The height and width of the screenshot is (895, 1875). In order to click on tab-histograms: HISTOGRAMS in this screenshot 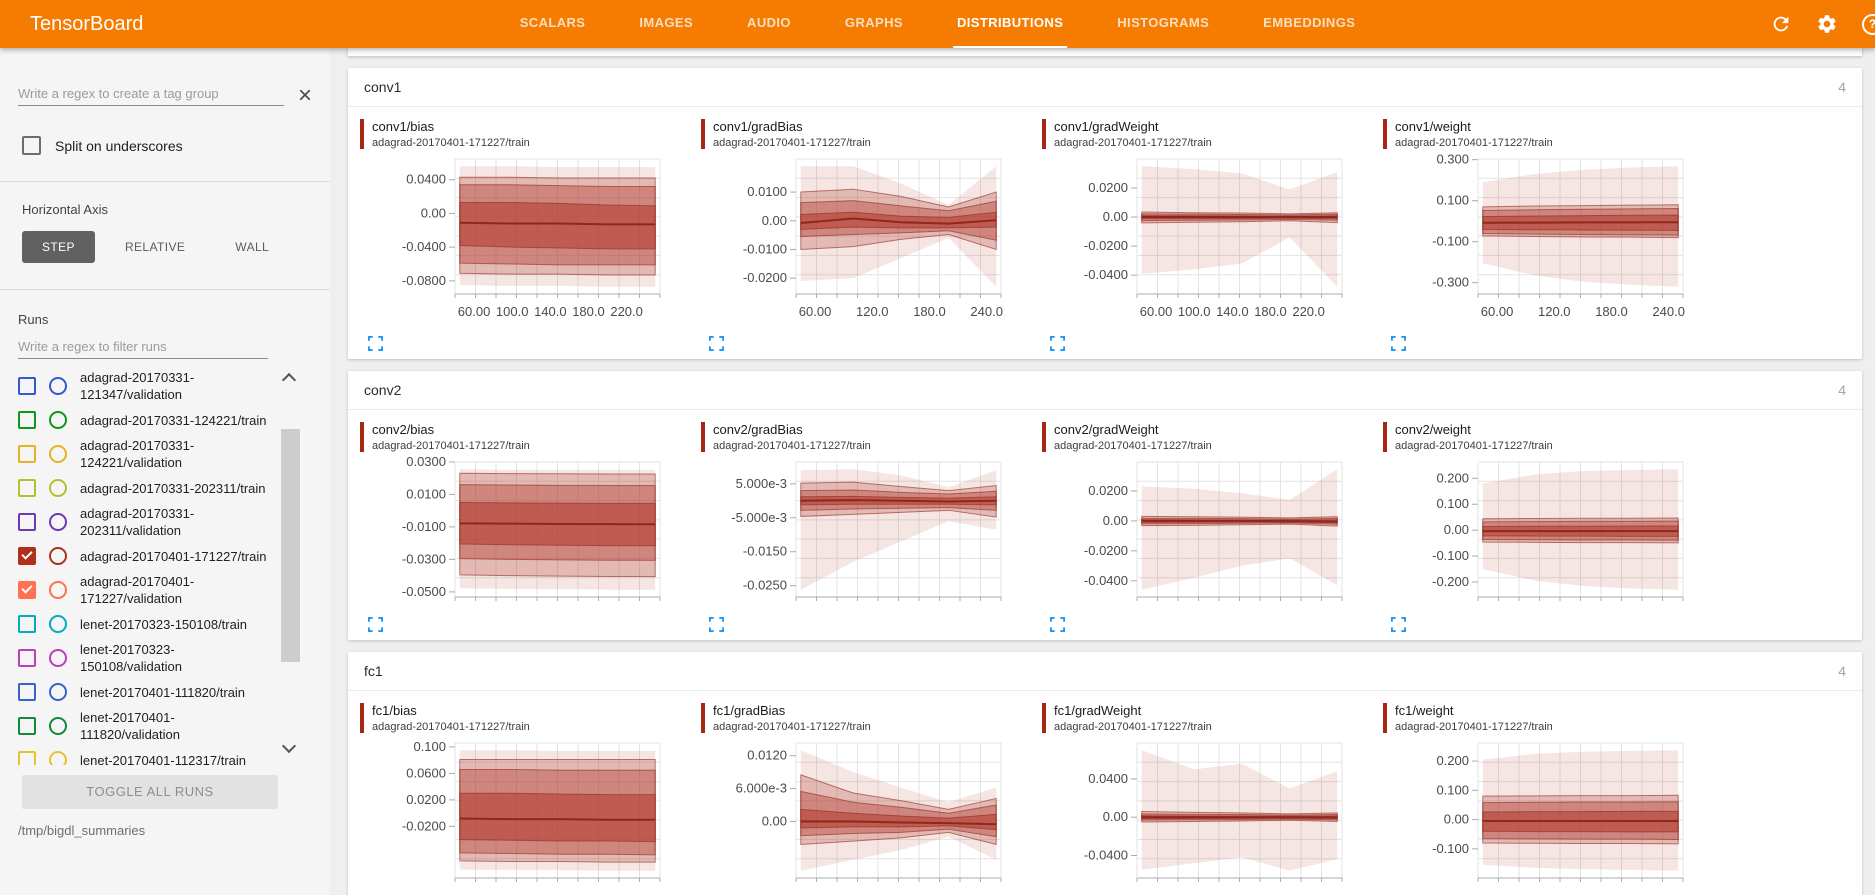, I will do `click(1163, 22)`.